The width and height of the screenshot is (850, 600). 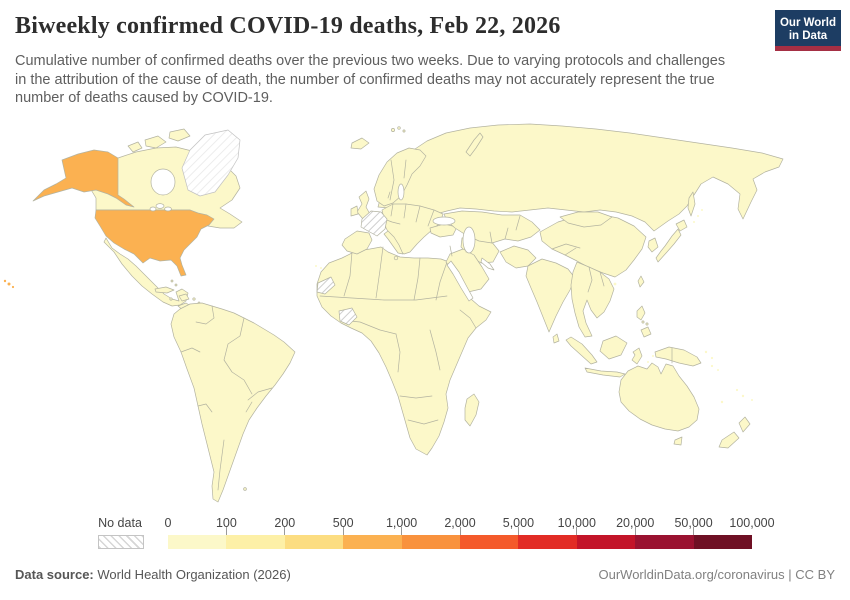 I want to click on country-ireland, so click(x=354, y=211).